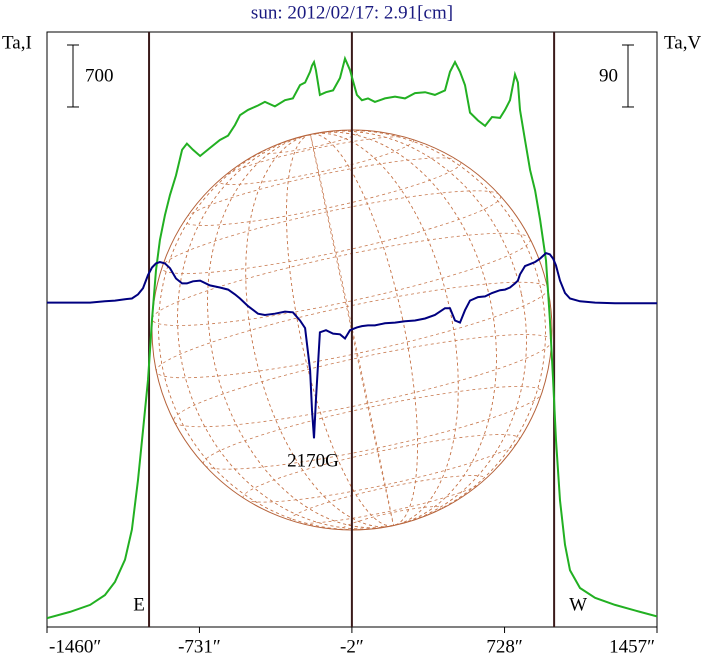 This screenshot has height=662, width=708. What do you see at coordinates (313, 460) in the screenshot?
I see `annotation: 2170G` at bounding box center [313, 460].